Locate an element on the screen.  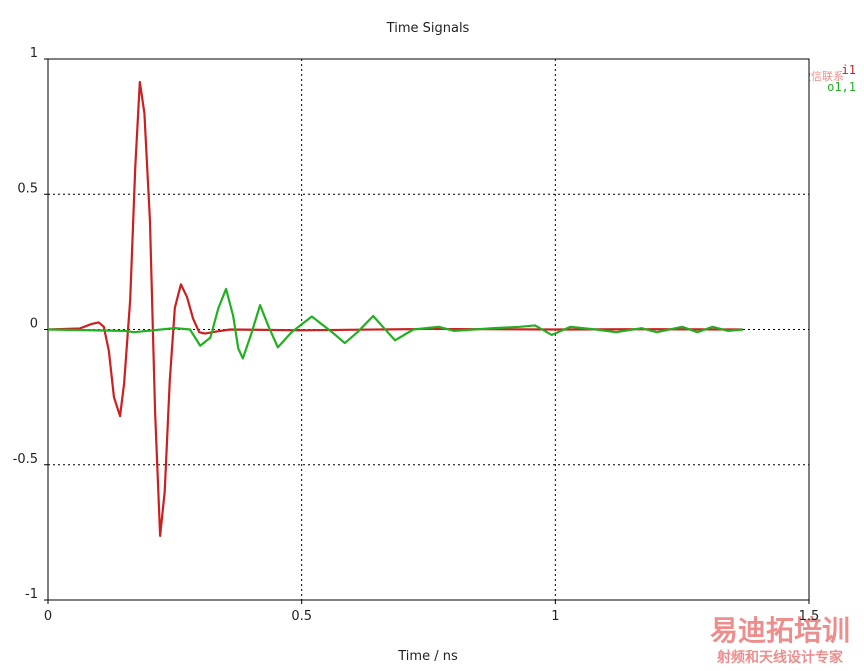
x-tick-label: 1 is located at coordinates (555, 616).